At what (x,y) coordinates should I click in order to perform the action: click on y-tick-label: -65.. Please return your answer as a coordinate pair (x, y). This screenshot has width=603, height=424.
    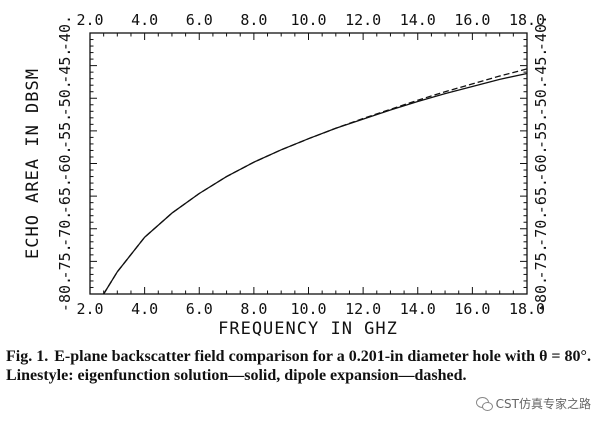
    Looking at the image, I should click on (65, 196).